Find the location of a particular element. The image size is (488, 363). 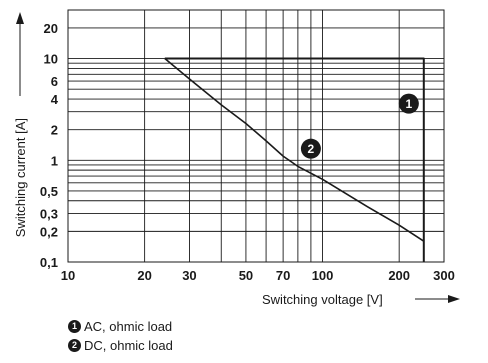

y-tick-label: 1 is located at coordinates (54, 160).